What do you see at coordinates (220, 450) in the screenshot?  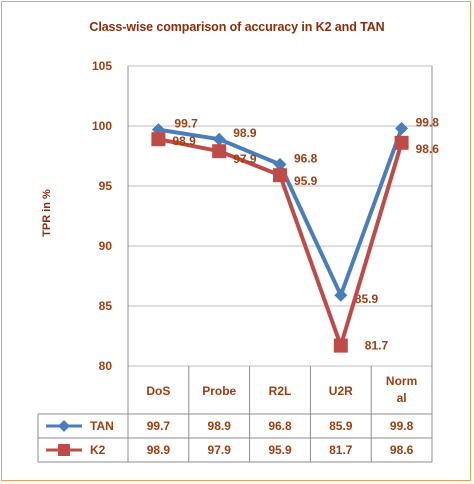 I see `table-cell-value: 97.9` at bounding box center [220, 450].